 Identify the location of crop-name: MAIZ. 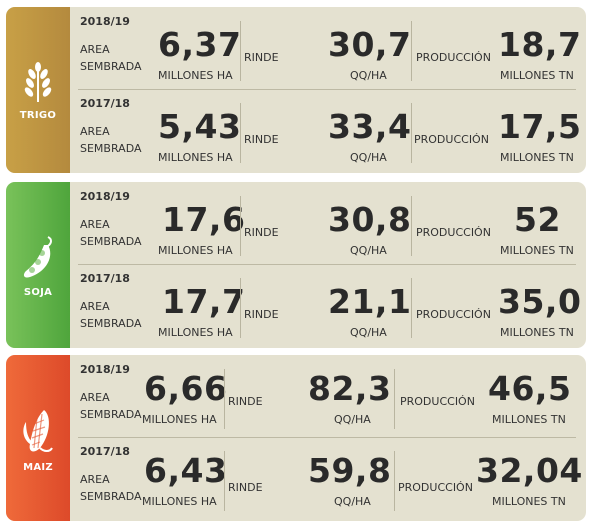
(38, 467).